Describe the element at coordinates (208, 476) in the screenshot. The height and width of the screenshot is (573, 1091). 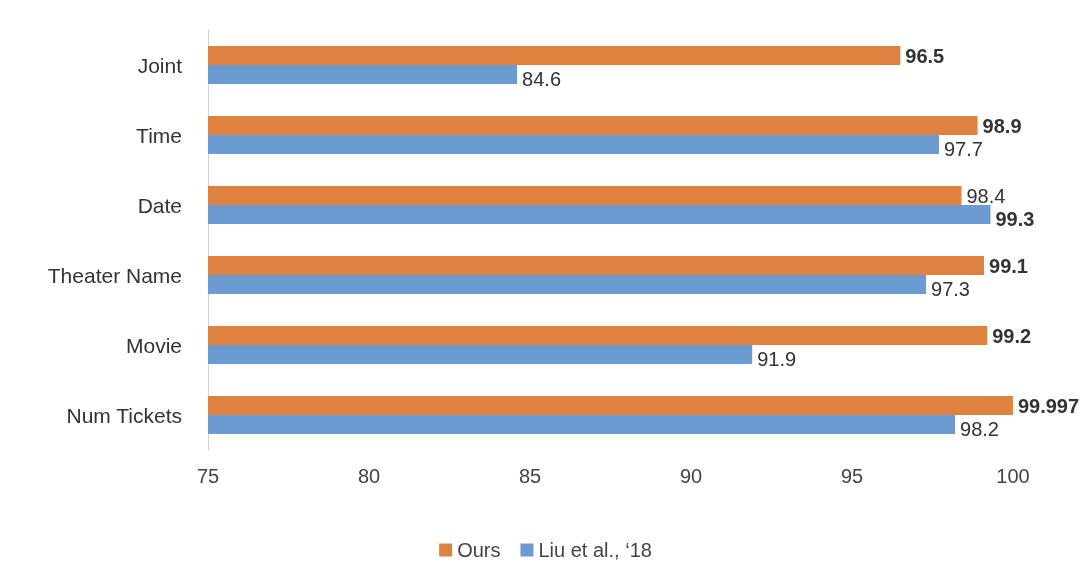
I see `x-tick-label: 75` at that location.